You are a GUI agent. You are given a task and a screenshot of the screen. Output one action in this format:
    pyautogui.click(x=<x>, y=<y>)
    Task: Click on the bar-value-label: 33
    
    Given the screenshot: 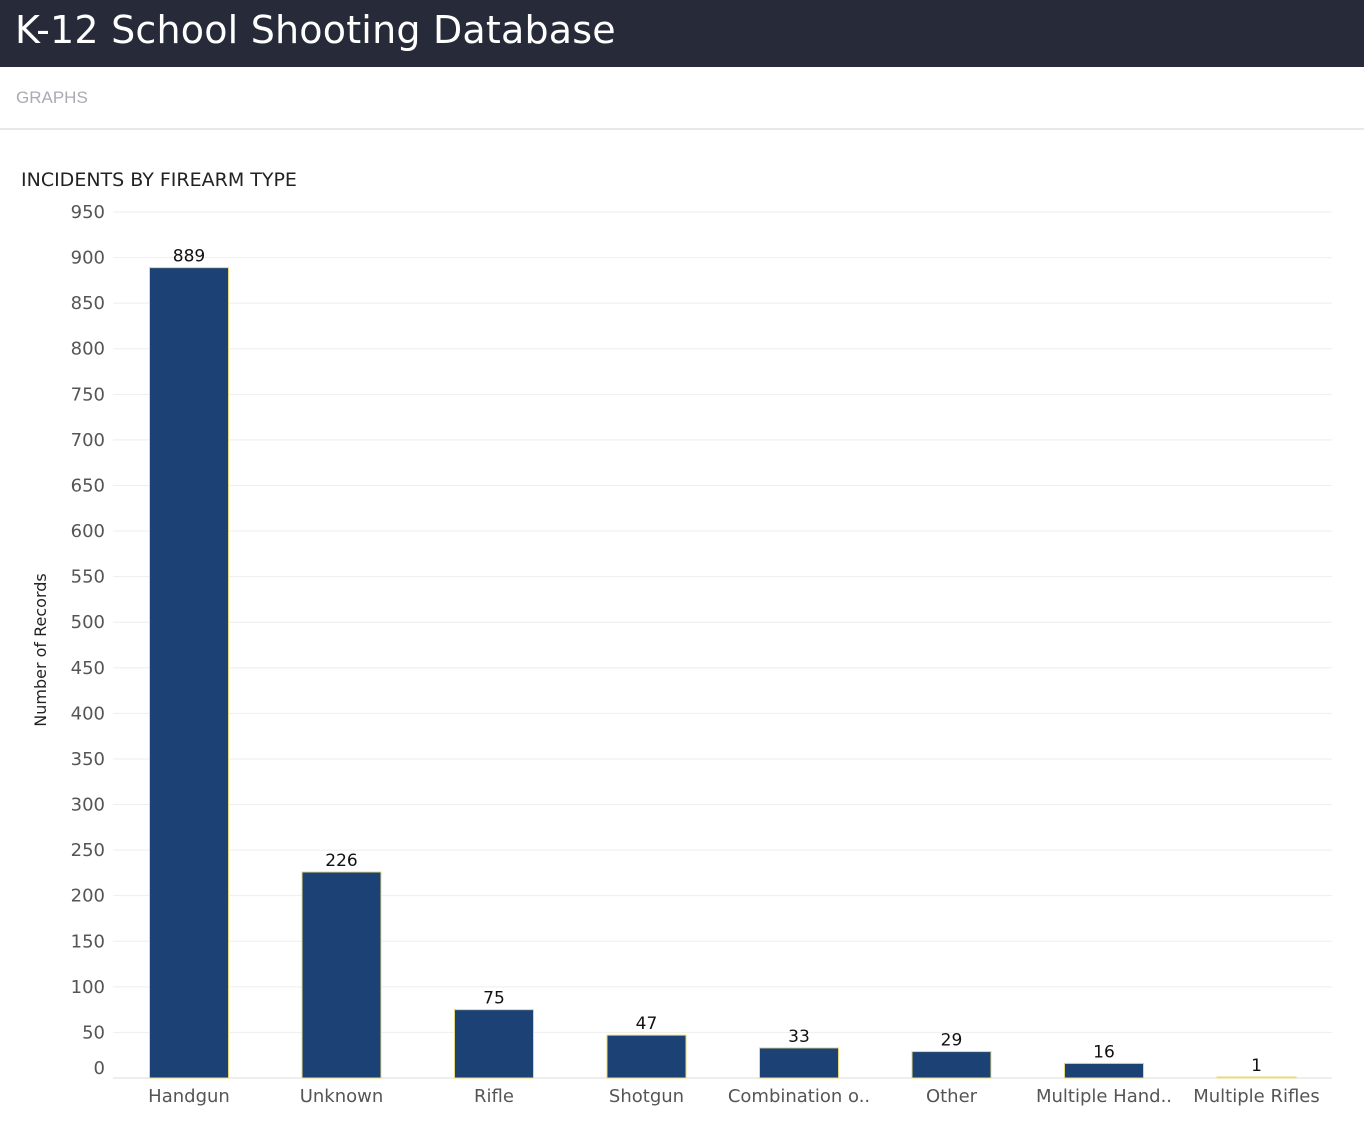 What is the action you would take?
    pyautogui.click(x=799, y=1037)
    